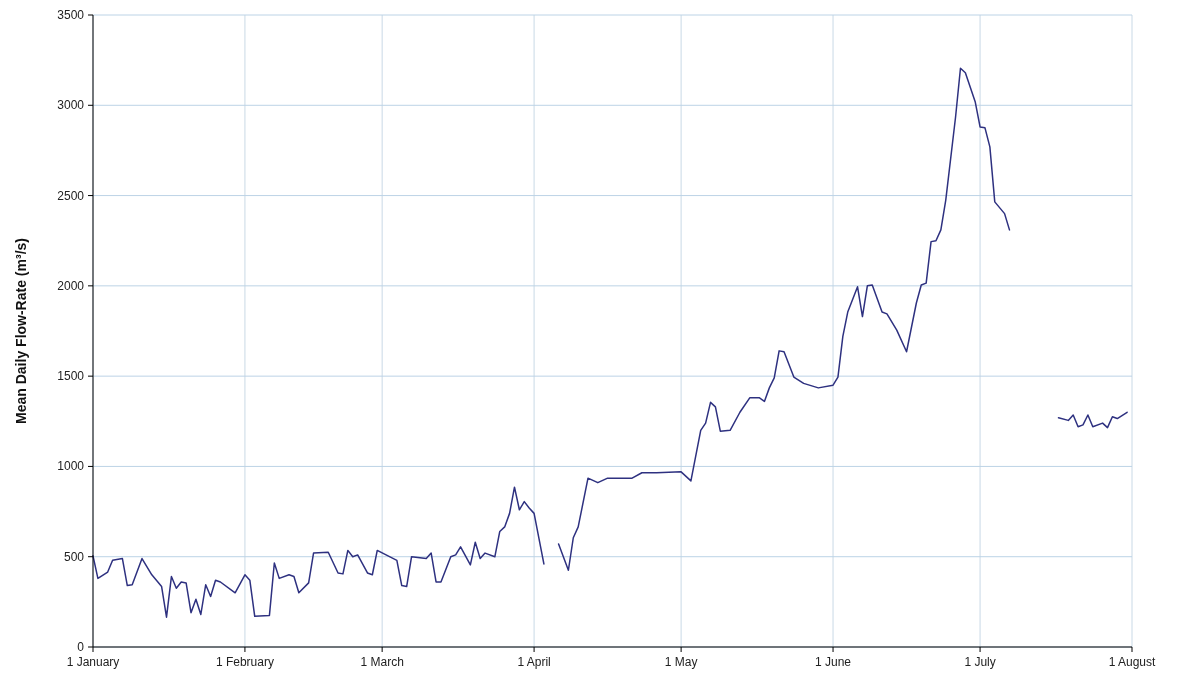 This screenshot has width=1177, height=685. Describe the element at coordinates (1132, 662) in the screenshot. I see `x-tick-label: 1 August` at that location.